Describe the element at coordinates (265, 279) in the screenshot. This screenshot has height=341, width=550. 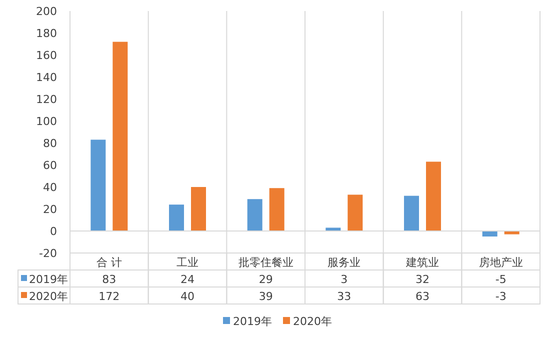
I see `data-label: 29` at that location.